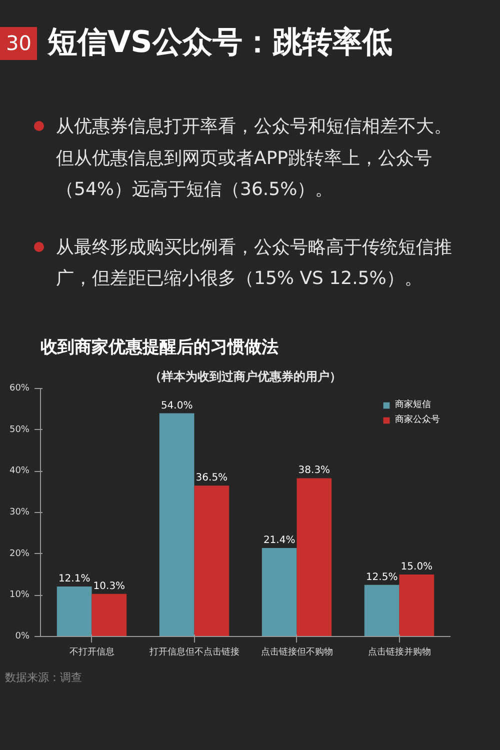 The width and height of the screenshot is (500, 750). I want to click on data-label: 36.5%, so click(212, 478).